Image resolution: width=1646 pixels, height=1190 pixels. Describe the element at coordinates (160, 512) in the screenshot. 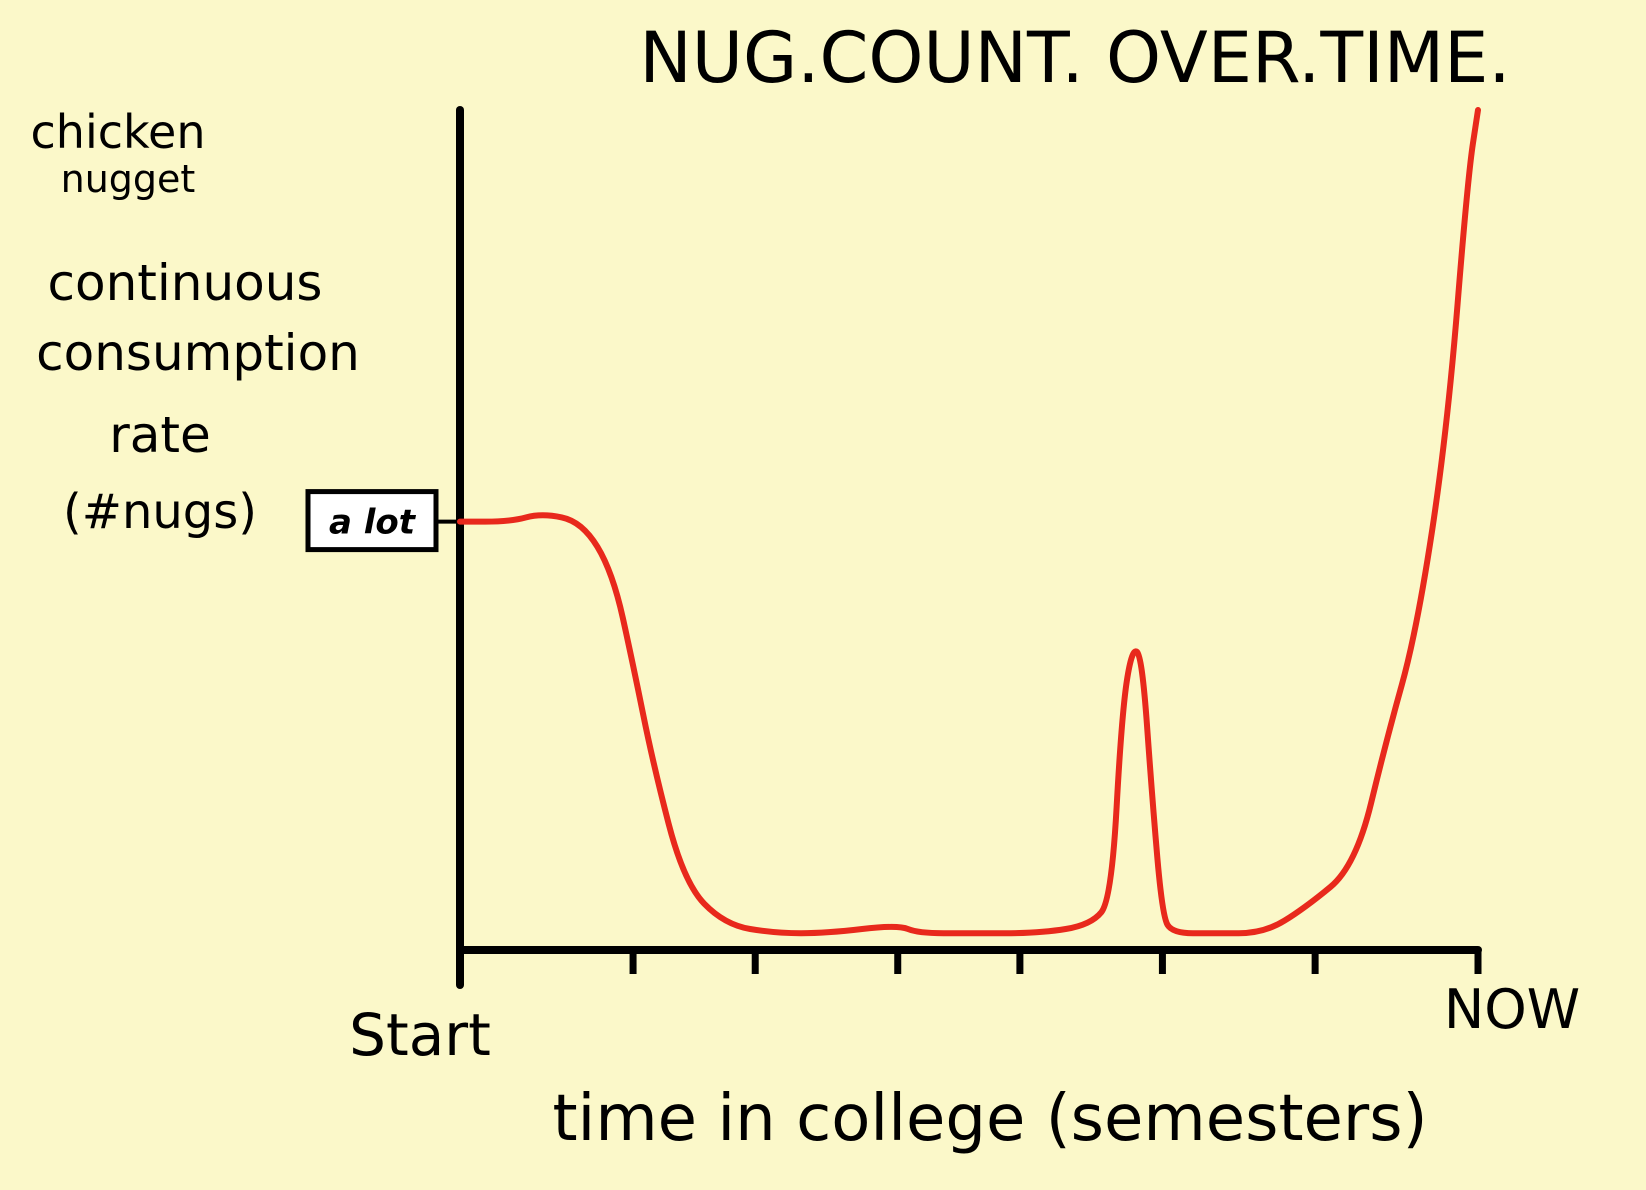

I see `y-axis-label-line: (#nugs)` at that location.